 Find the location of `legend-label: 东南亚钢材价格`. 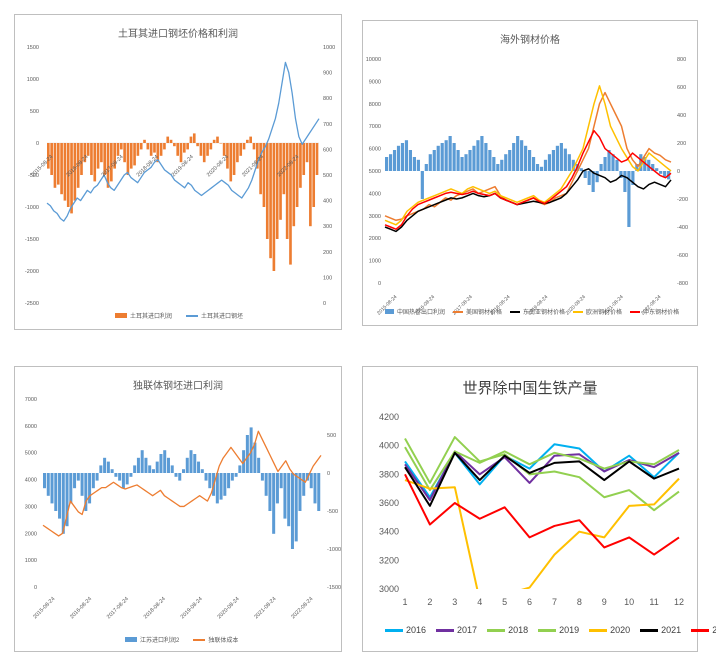

legend-label: 东南亚钢材价格 is located at coordinates (544, 313).